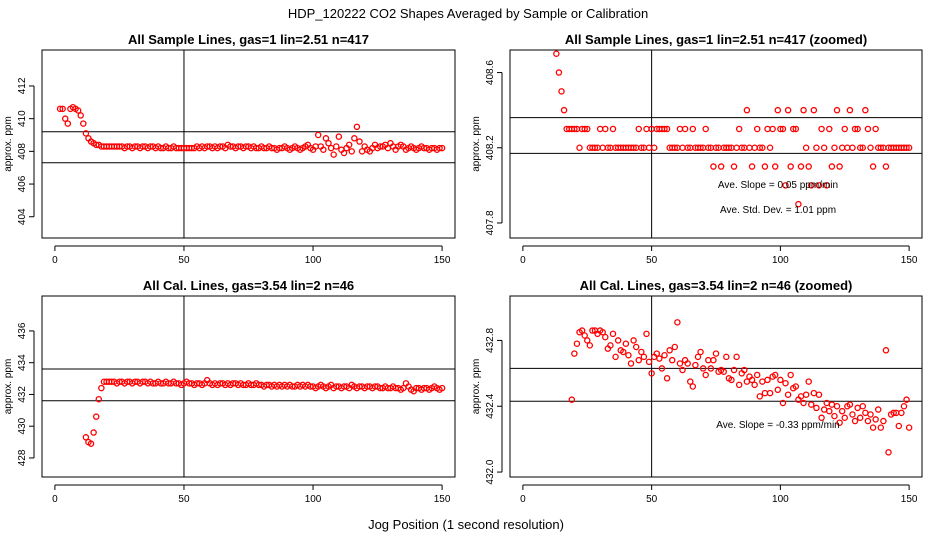  What do you see at coordinates (780, 499) in the screenshot?
I see `x-tick-label: 100` at bounding box center [780, 499].